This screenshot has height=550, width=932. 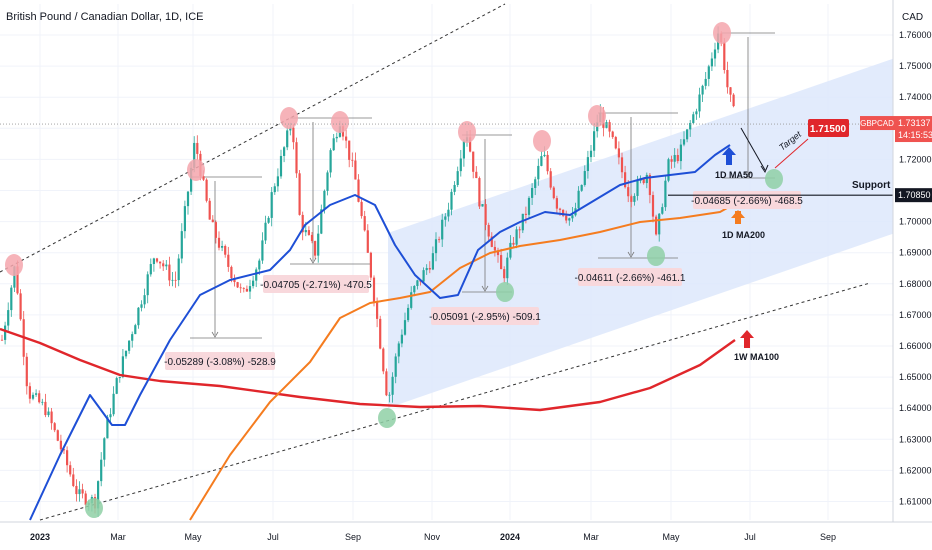 What do you see at coordinates (631, 254) in the screenshot?
I see `measure-arrowhead` at bounding box center [631, 254].